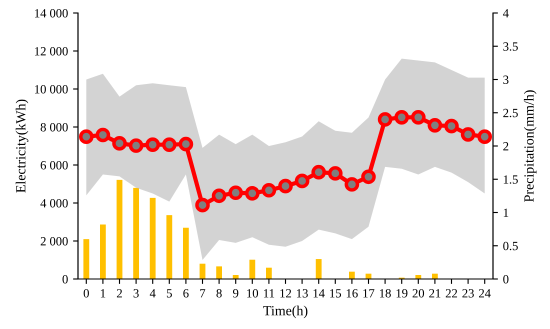 This screenshot has height=329, width=550. Describe the element at coordinates (54, 127) in the screenshot. I see `y-tick-label: 8 000` at that location.